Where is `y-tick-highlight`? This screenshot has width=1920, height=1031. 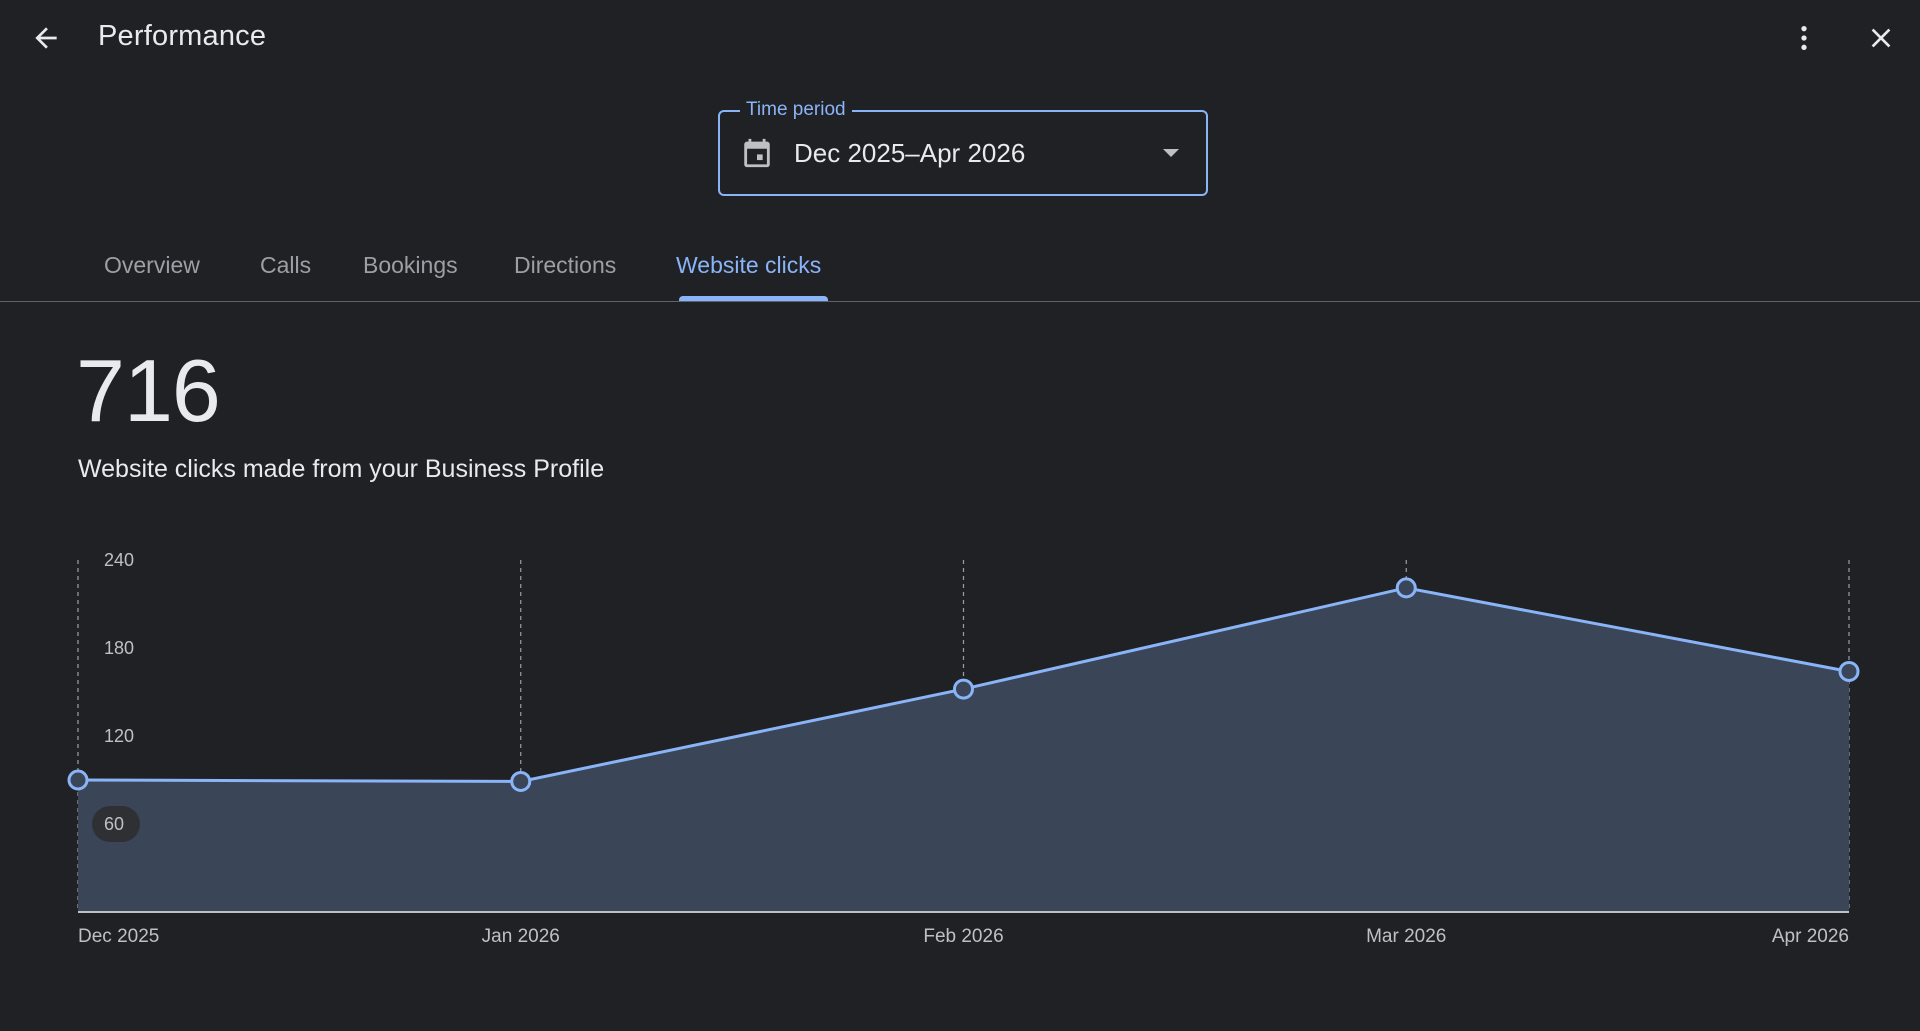 y-tick-highlight is located at coordinates (116, 824).